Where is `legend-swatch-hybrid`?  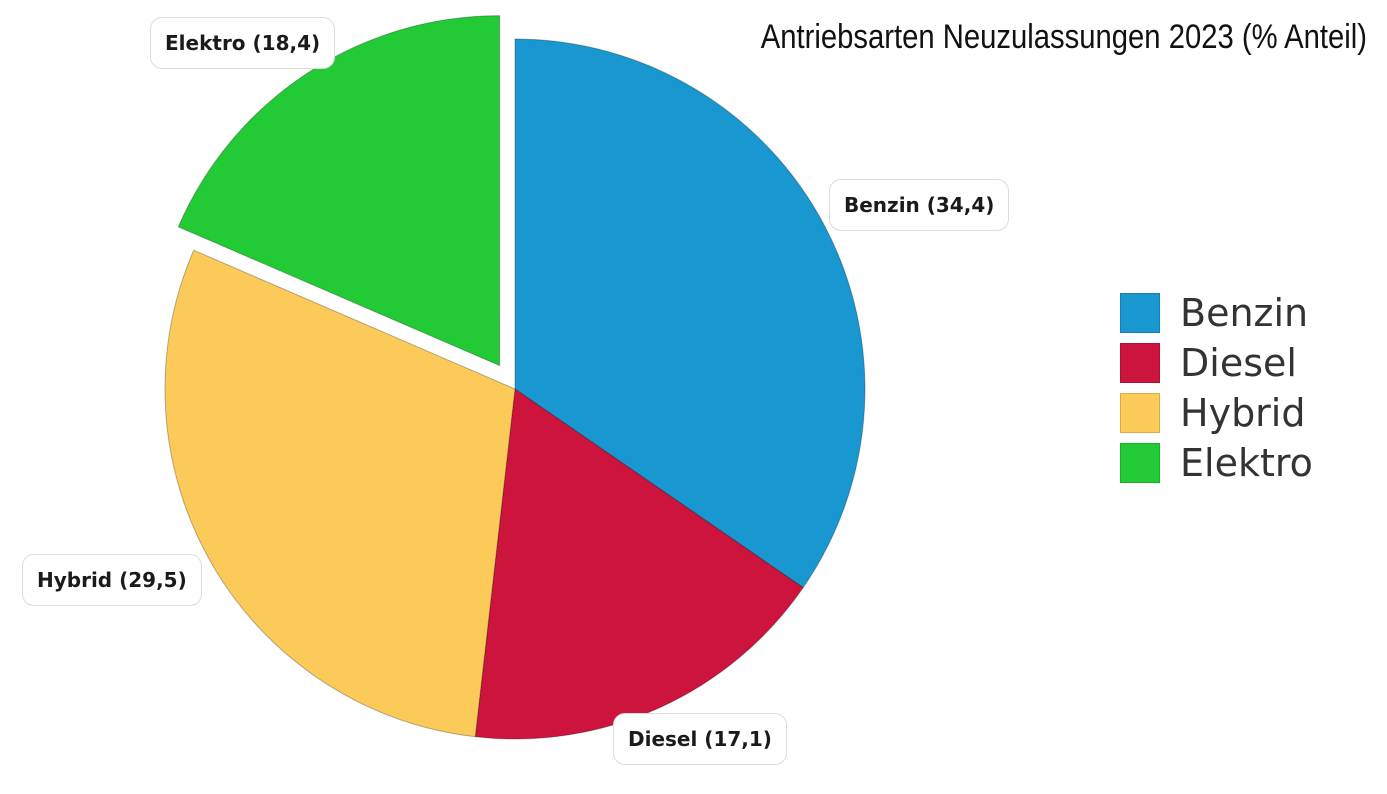
legend-swatch-hybrid is located at coordinates (1140, 413).